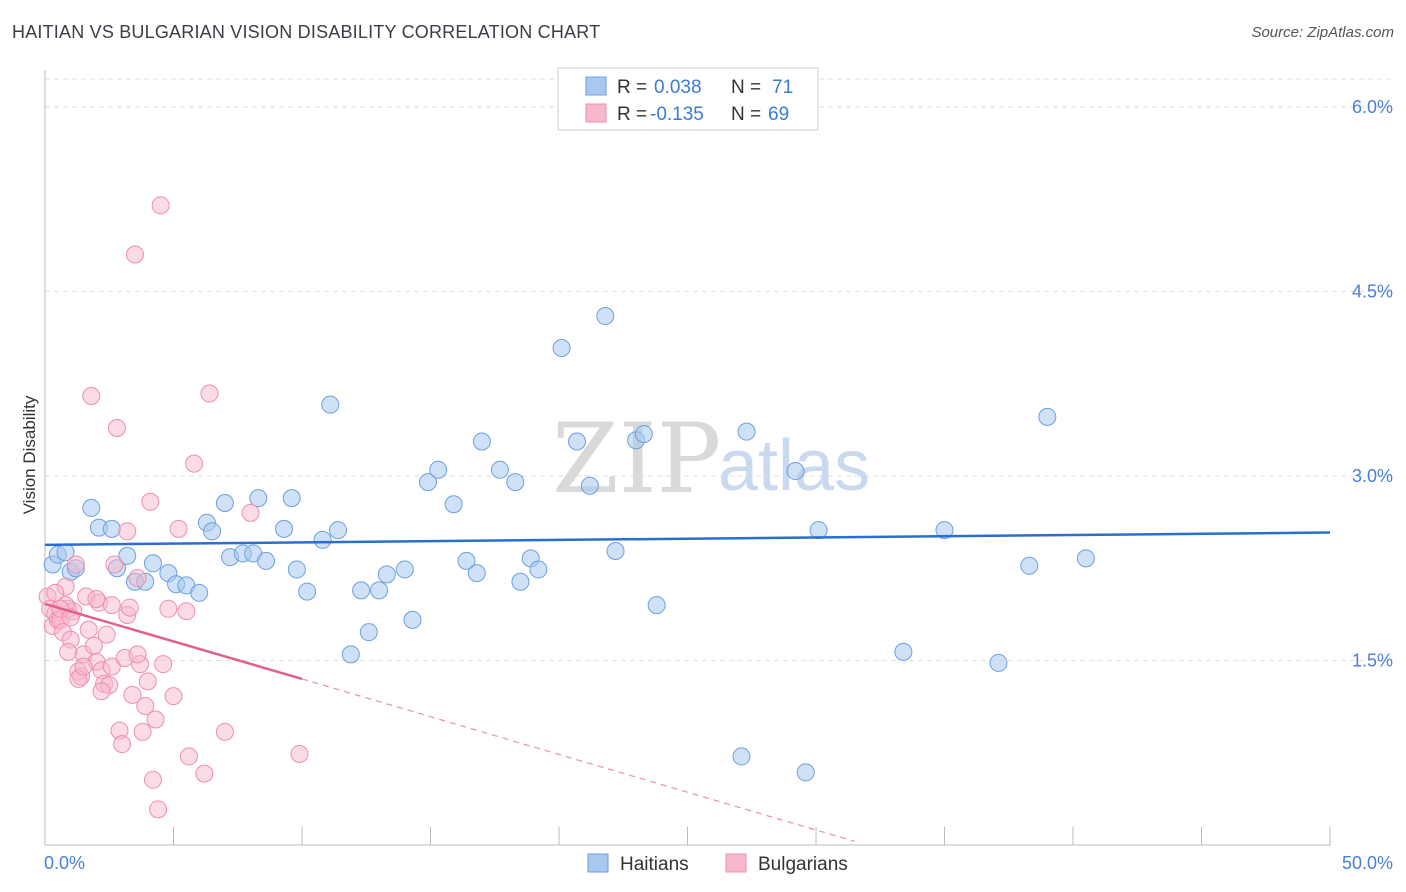 The image size is (1406, 892). What do you see at coordinates (1372, 291) in the screenshot?
I see `y-tick-label: 4.5%` at bounding box center [1372, 291].